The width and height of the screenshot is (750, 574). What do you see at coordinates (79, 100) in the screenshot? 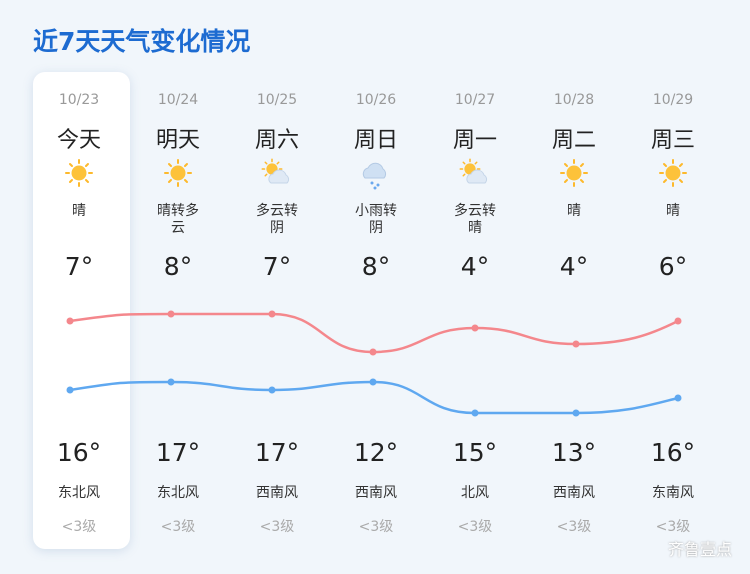
I see `date: 10/23` at bounding box center [79, 100].